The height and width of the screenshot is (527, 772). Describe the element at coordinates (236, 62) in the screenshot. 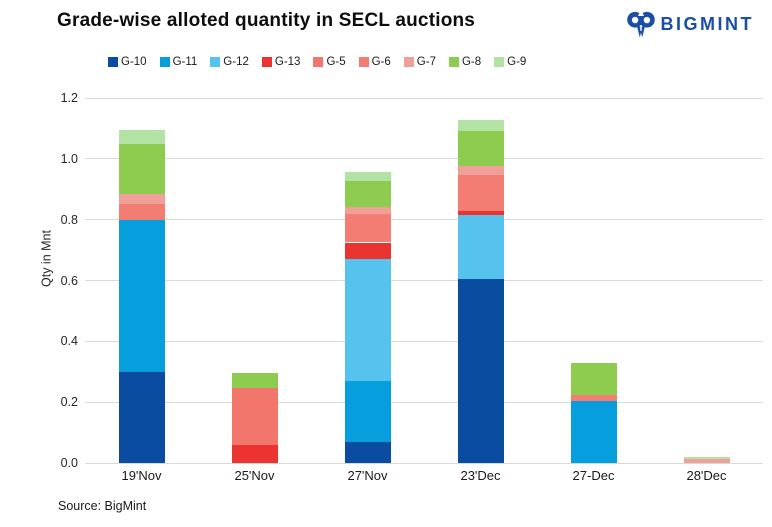

I see `legend-label-G-12: G-12` at that location.